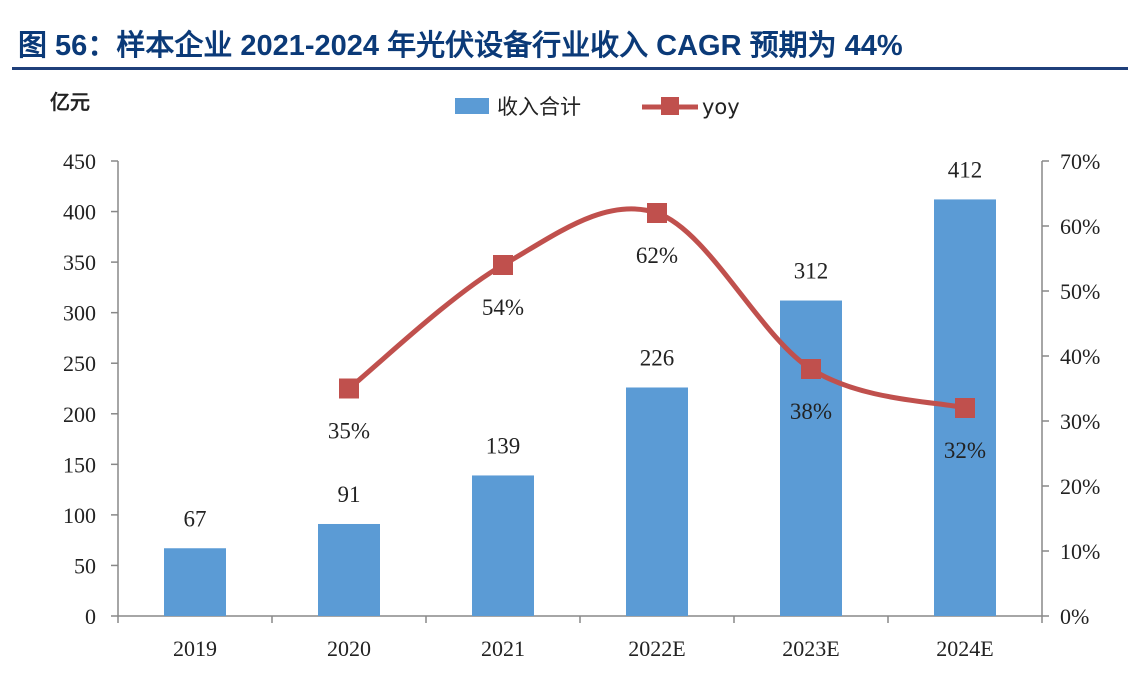  I want to click on yoy-label: 62%, so click(657, 255).